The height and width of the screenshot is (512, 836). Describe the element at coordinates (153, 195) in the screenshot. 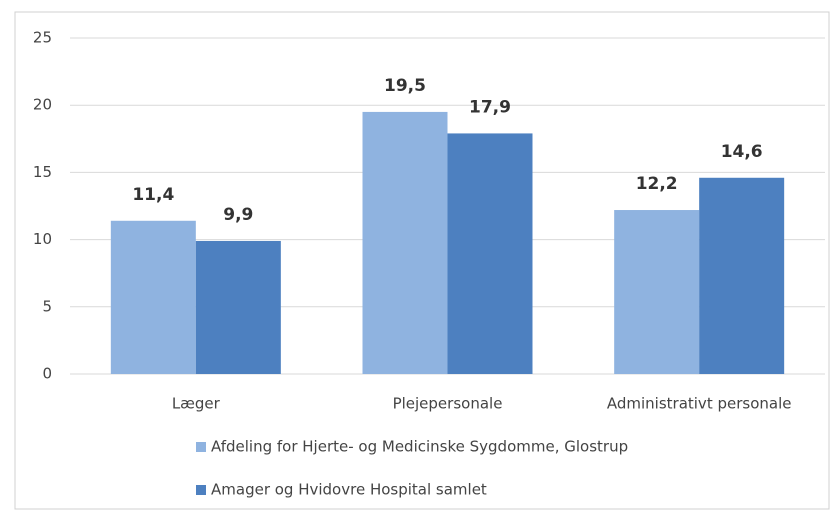

I see `value-label: 11,4` at that location.